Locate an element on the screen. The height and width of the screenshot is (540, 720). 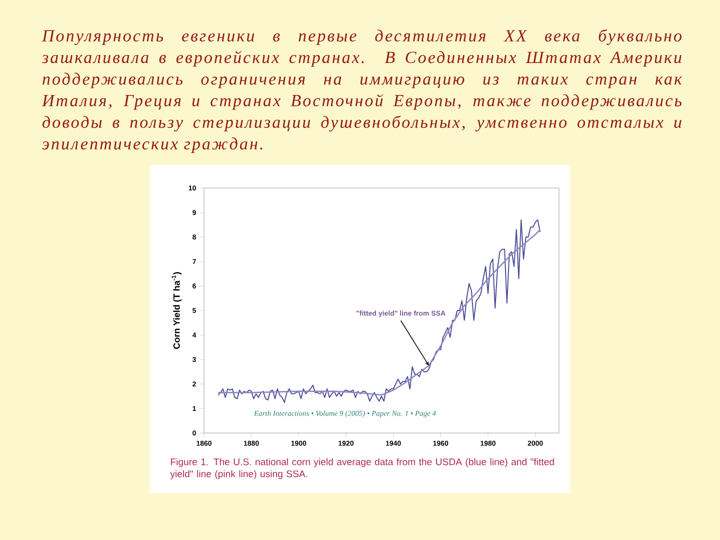
caption: Figure 1. The U.S. national corn yield average data from the USDA (blue line) and "fitted yield" line (pink line) using SSA. is located at coordinates (362, 469).